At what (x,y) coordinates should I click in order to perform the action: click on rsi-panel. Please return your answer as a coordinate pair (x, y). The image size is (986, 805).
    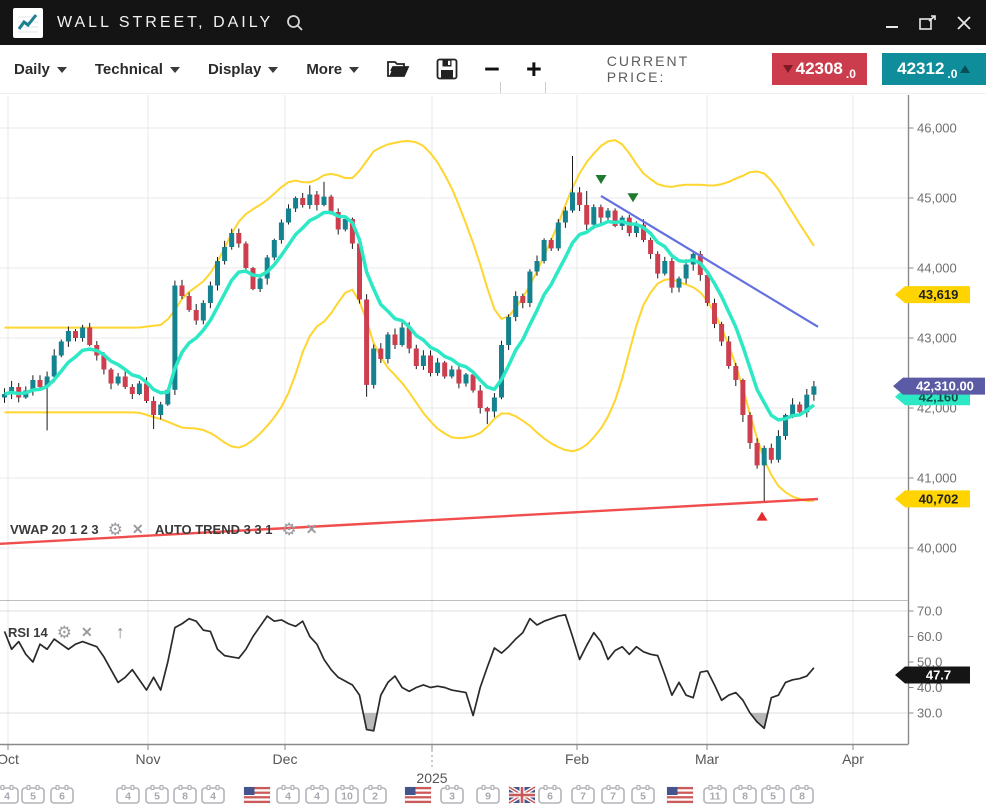
    Looking at the image, I should click on (409, 672).